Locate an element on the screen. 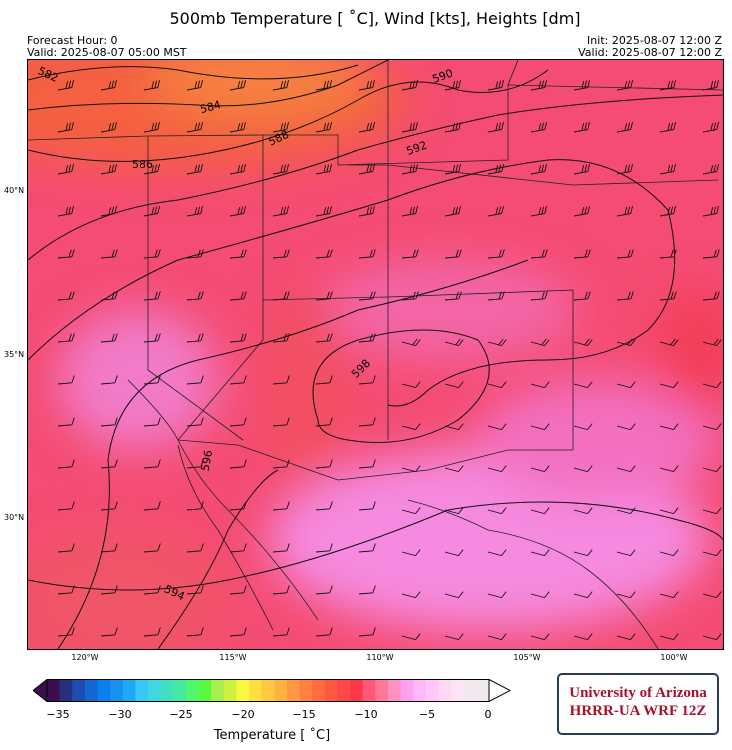 This screenshot has width=732, height=750. lon-label-110w: 110°W is located at coordinates (380, 657).